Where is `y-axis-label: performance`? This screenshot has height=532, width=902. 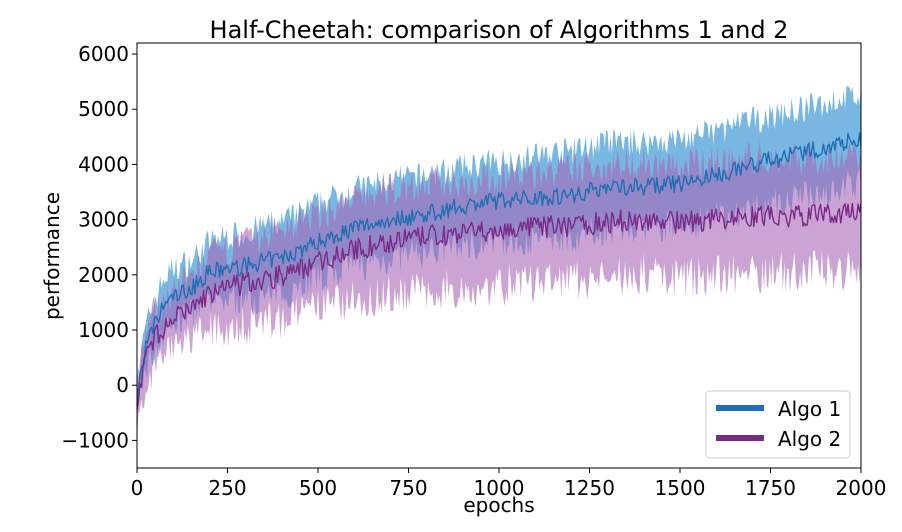 y-axis-label: performance is located at coordinates (52, 256).